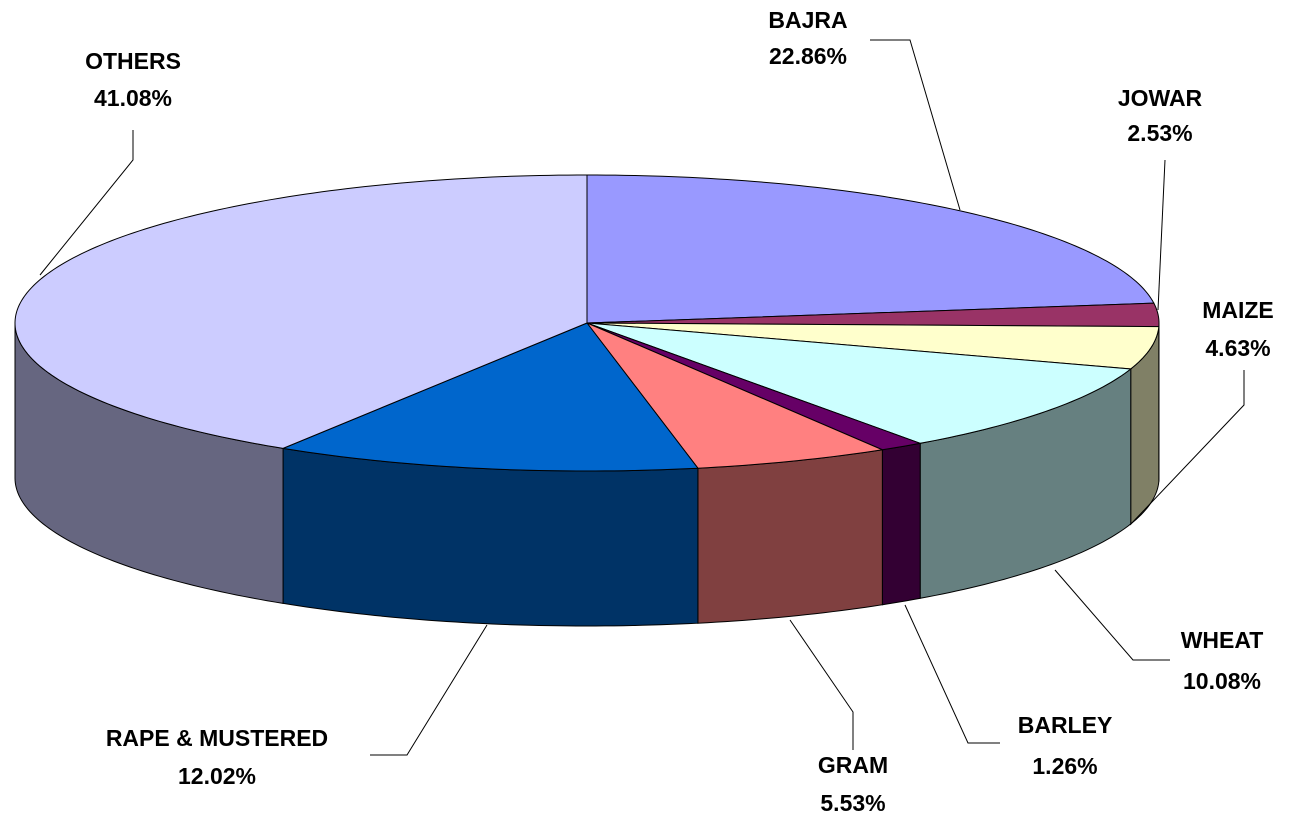 This screenshot has height=822, width=1296. I want to click on slice-label: JOWAR, so click(1160, 98).